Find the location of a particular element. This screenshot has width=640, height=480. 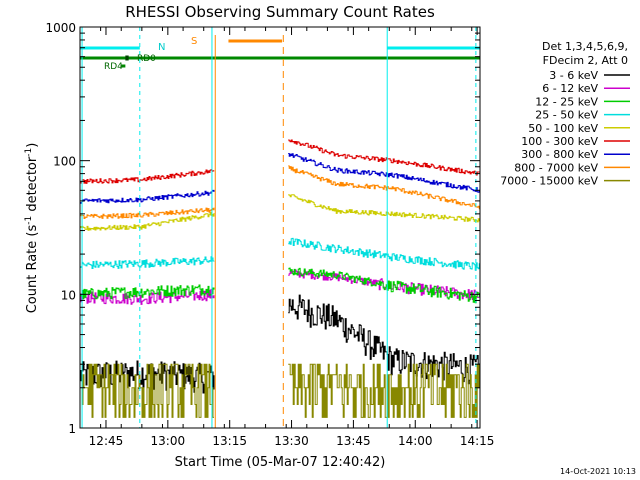

y-tick-label: 10 is located at coordinates (68, 295).